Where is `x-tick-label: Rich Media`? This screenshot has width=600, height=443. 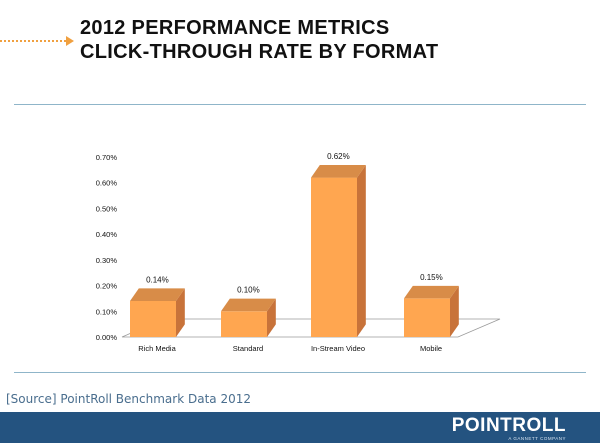 x-tick-label: Rich Media is located at coordinates (157, 348).